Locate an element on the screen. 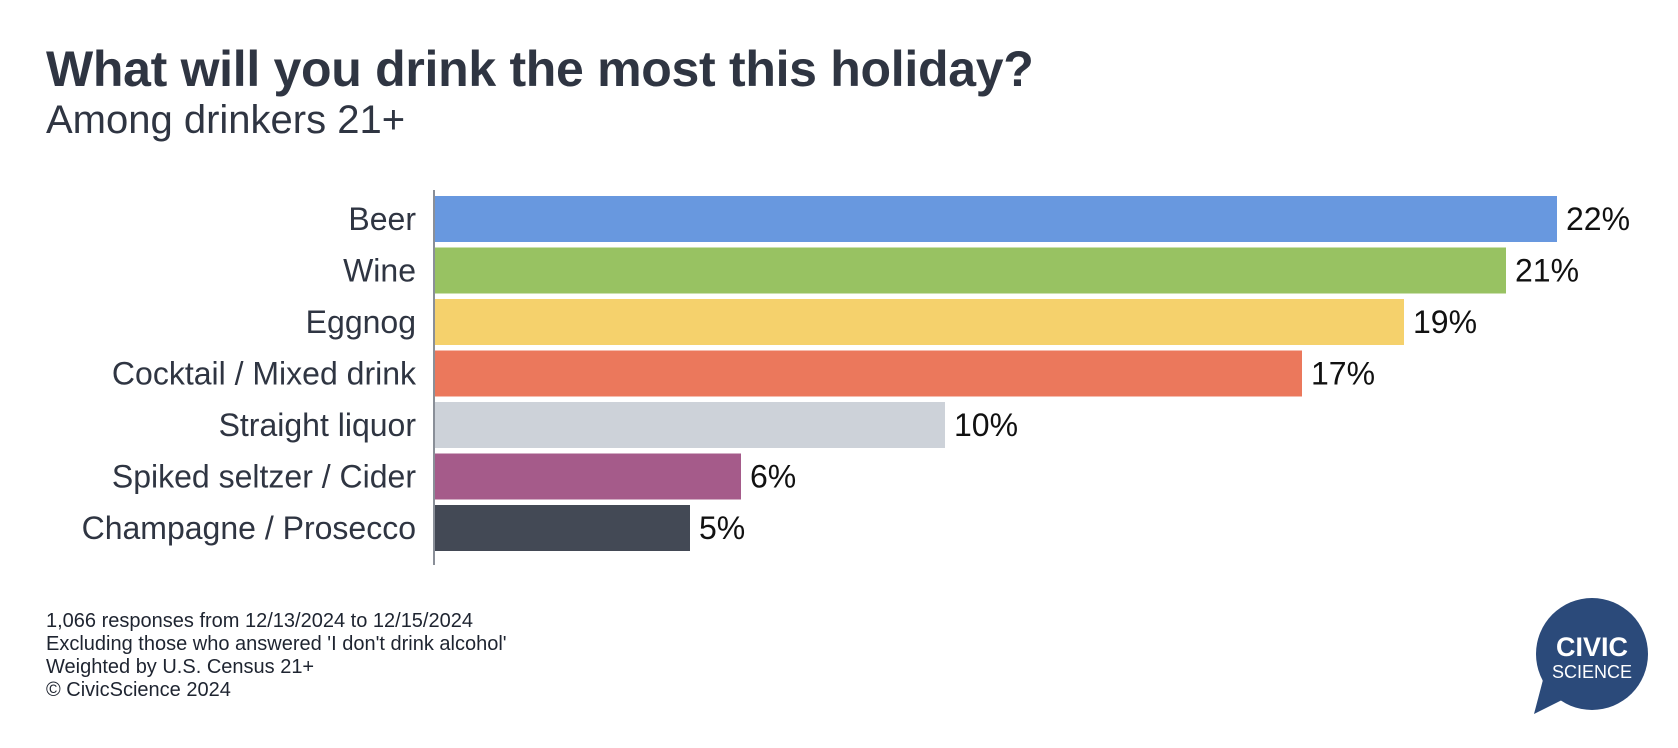 The image size is (1678, 748). category-label: Cocktail / Mixed drink is located at coordinates (264, 374).